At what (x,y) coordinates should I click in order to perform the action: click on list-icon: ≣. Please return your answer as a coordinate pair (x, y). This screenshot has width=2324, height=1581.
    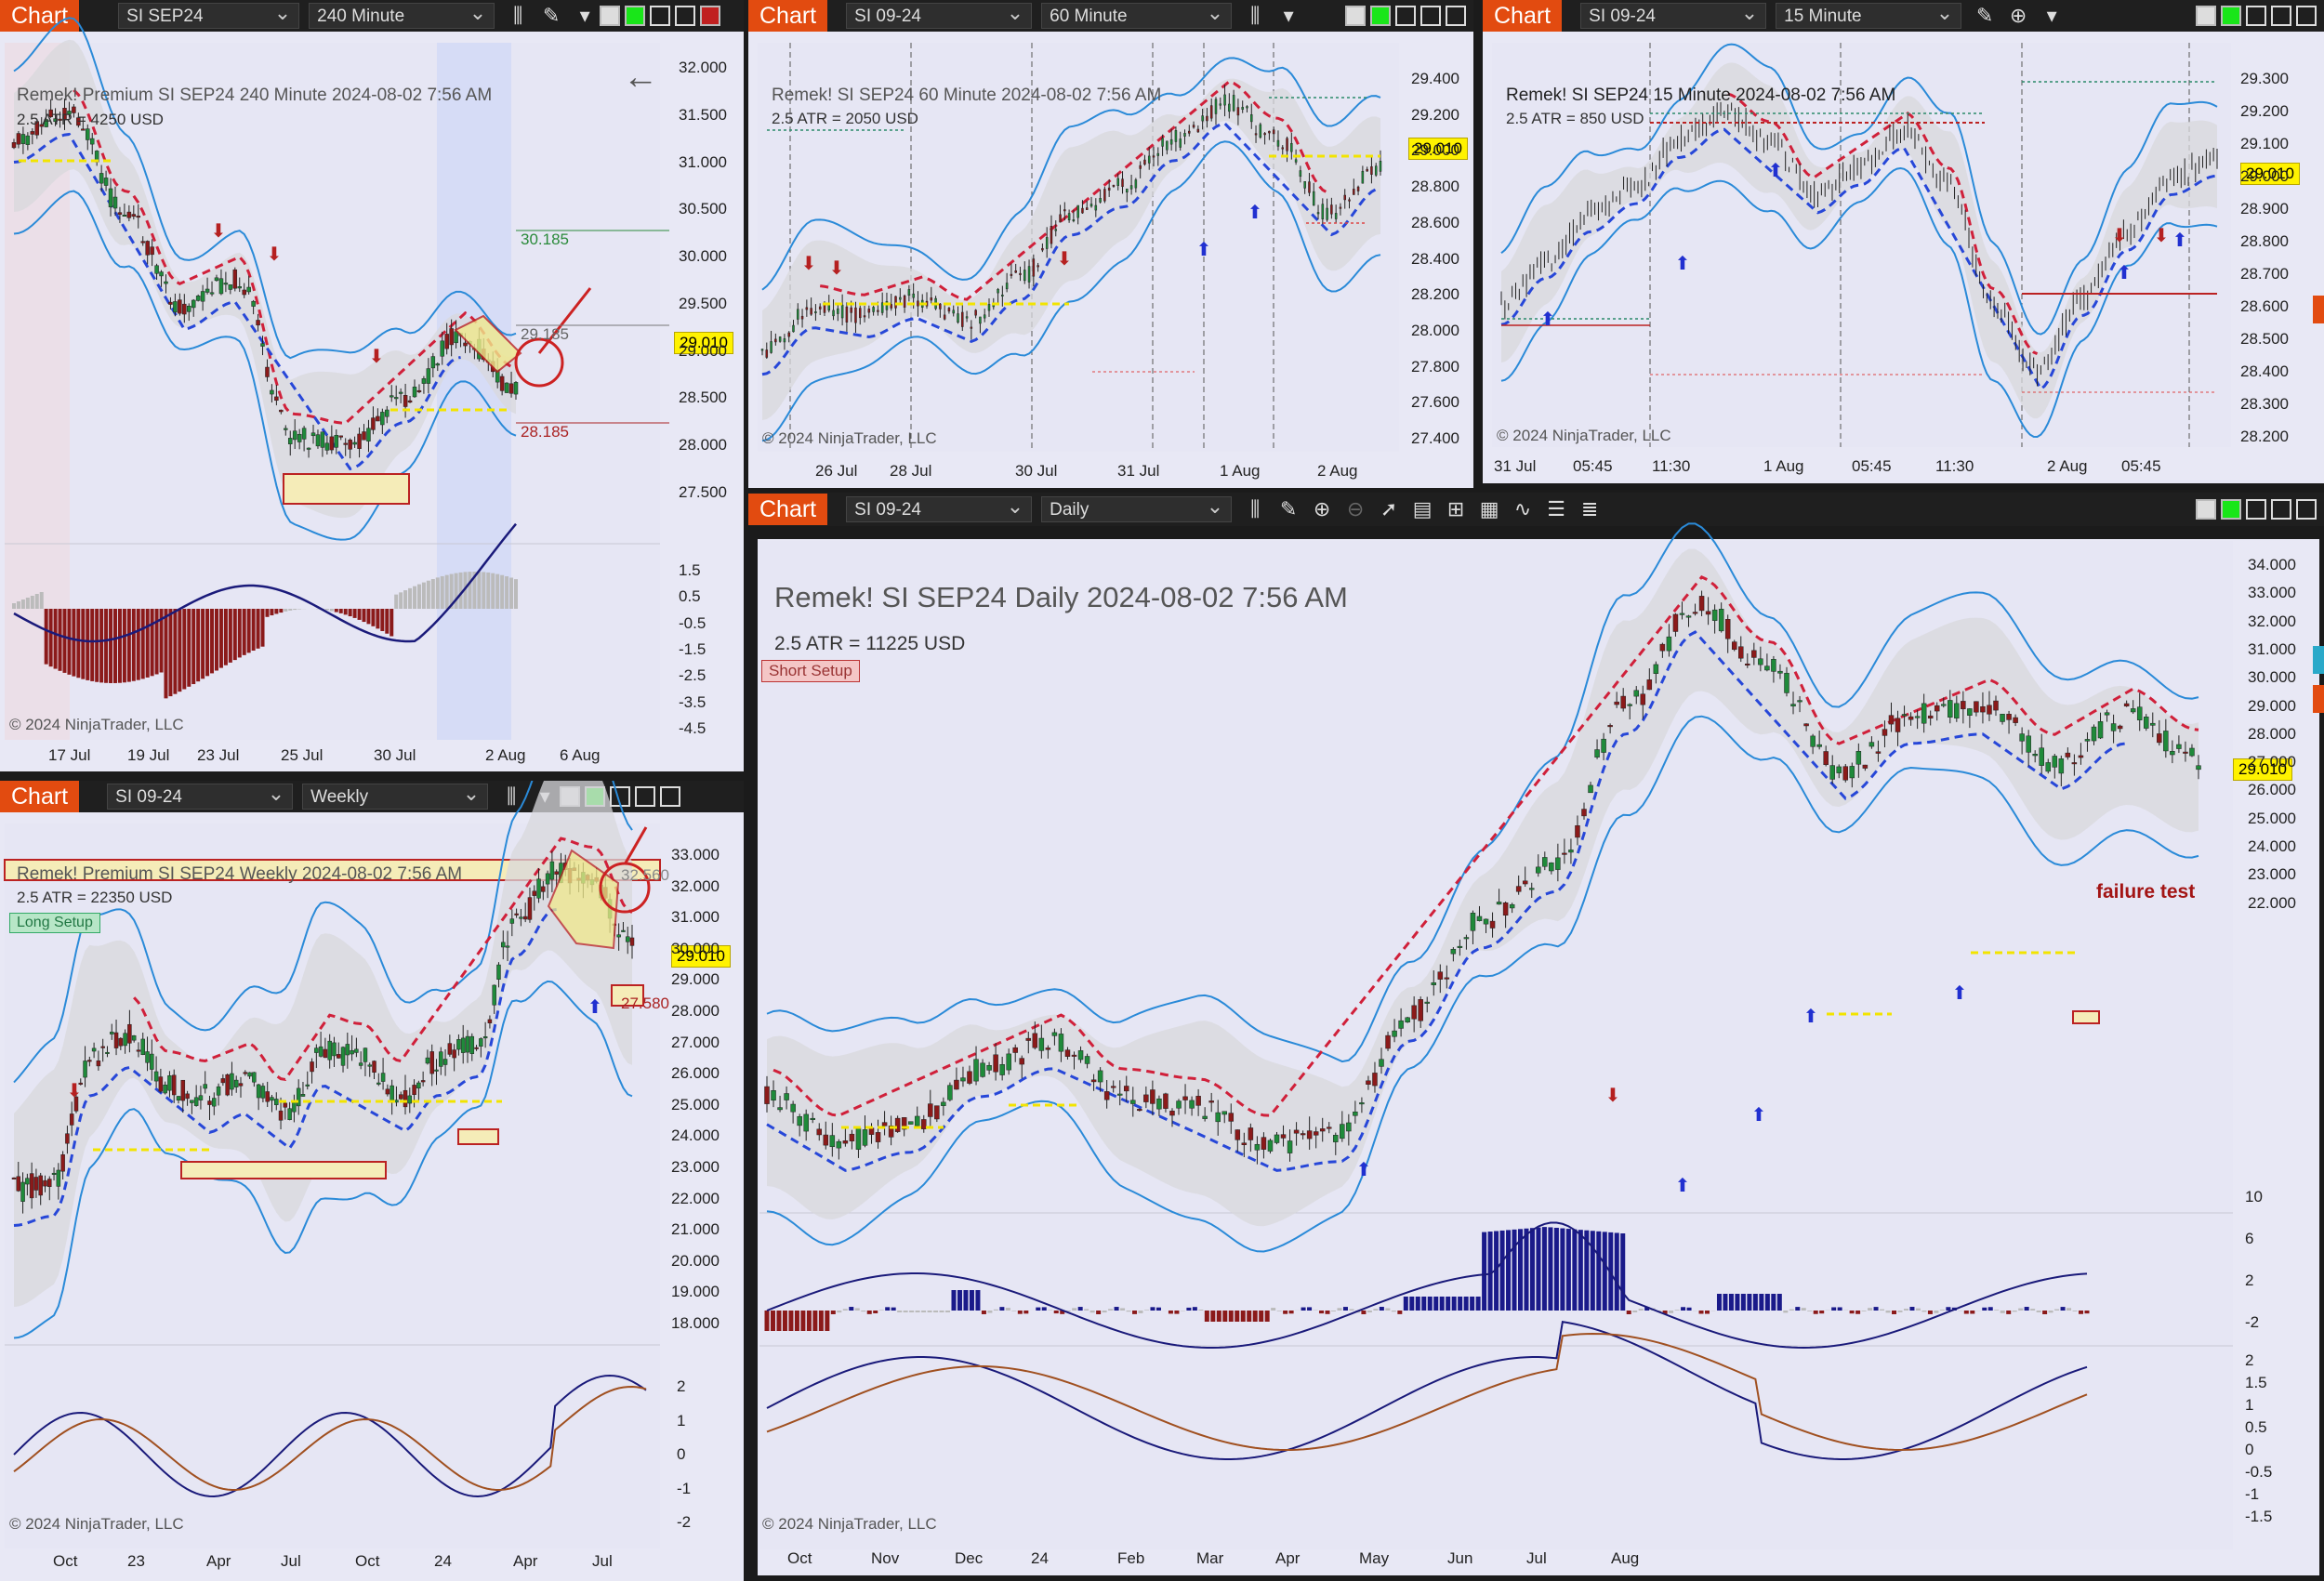
    Looking at the image, I should click on (1589, 508).